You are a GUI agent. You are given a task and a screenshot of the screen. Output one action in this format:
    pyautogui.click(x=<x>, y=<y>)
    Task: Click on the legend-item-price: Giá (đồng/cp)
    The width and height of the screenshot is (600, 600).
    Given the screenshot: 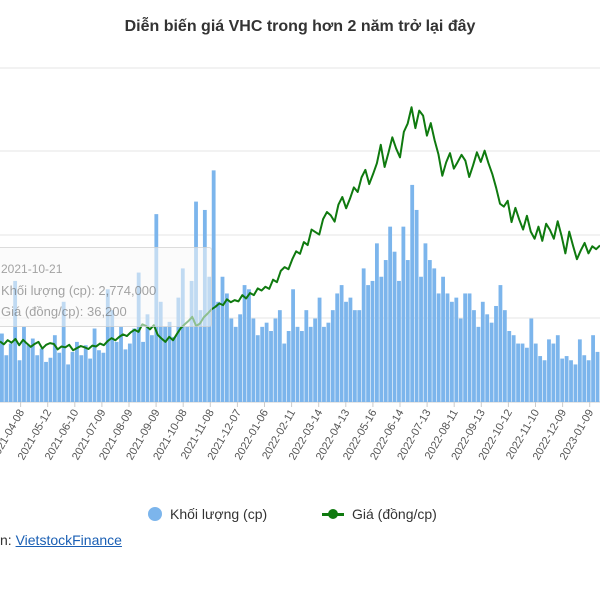 What is the action you would take?
    pyautogui.click(x=379, y=514)
    